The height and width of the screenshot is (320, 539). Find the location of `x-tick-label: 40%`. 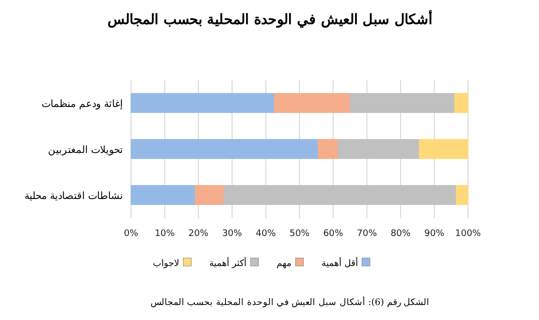

x-tick-label: 40% is located at coordinates (266, 234).